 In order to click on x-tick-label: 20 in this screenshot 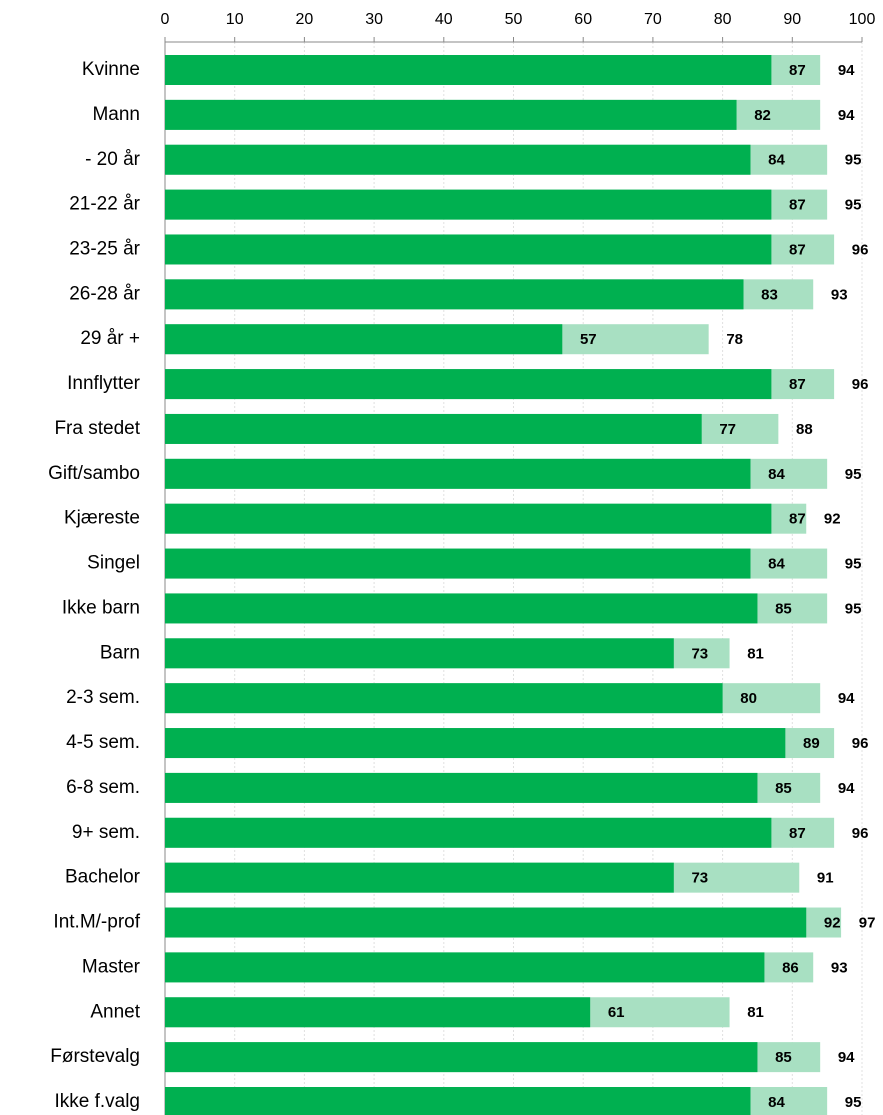, I will do `click(305, 19)`.